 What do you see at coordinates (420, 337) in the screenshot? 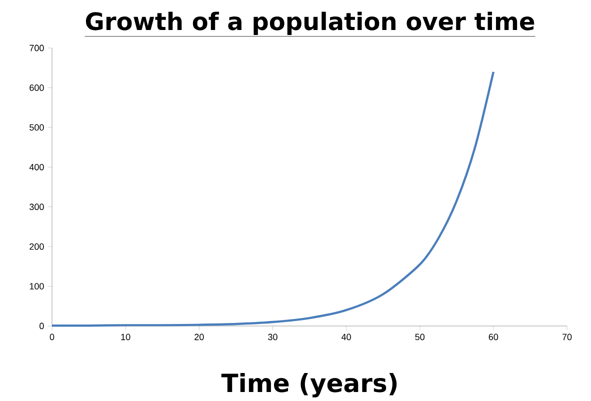
I see `x-tick-label: 50` at bounding box center [420, 337].